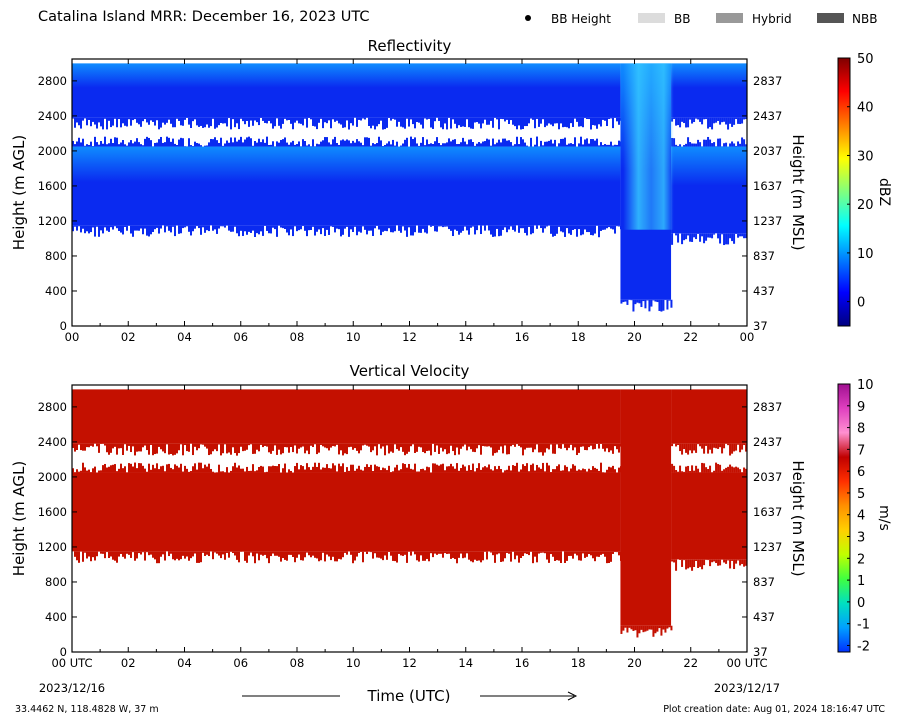  What do you see at coordinates (747, 688) in the screenshot?
I see `x-date-label: 2023/12/17` at bounding box center [747, 688].